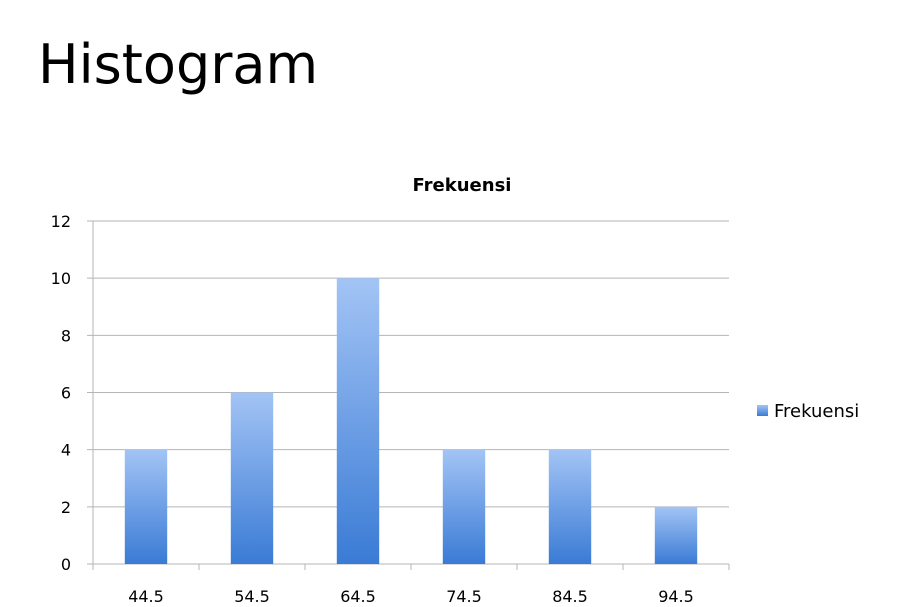  What do you see at coordinates (66, 335) in the screenshot?
I see `y-tick-label: 8` at bounding box center [66, 335].